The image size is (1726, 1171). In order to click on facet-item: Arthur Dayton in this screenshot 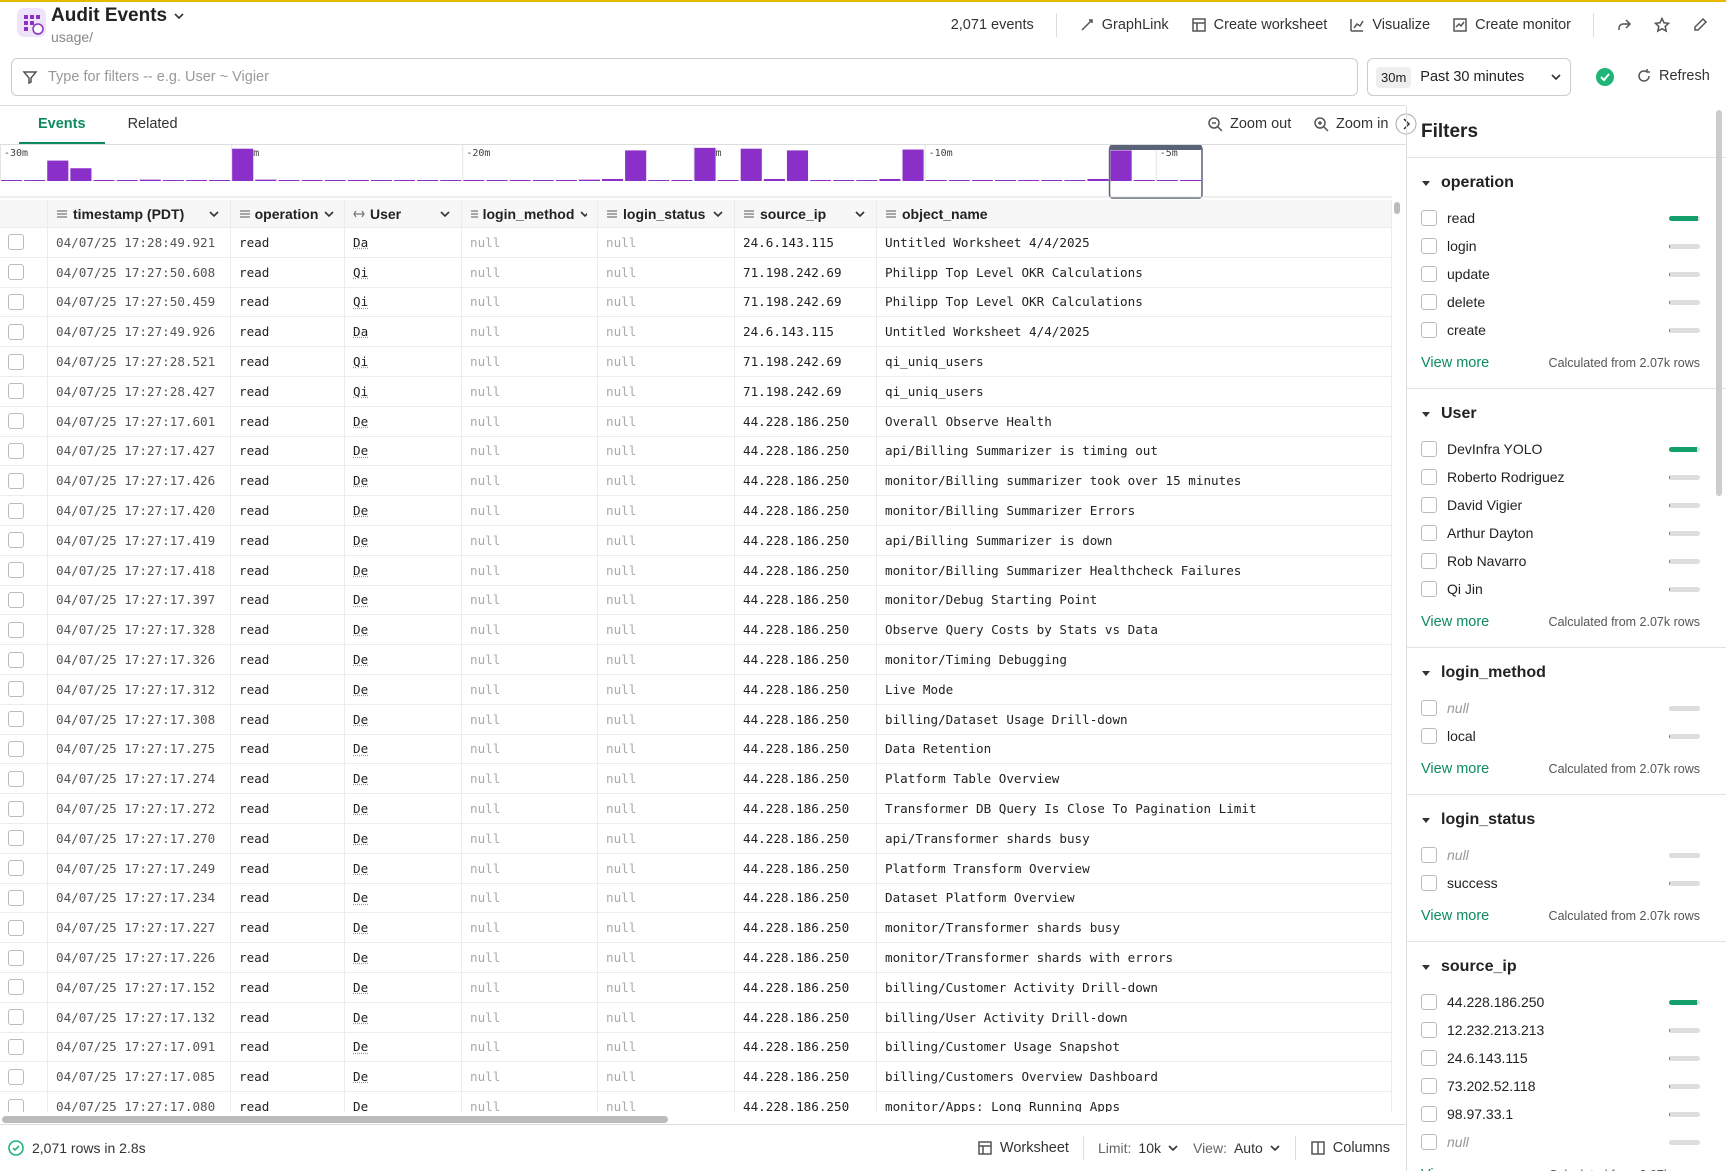, I will do `click(1560, 533)`.